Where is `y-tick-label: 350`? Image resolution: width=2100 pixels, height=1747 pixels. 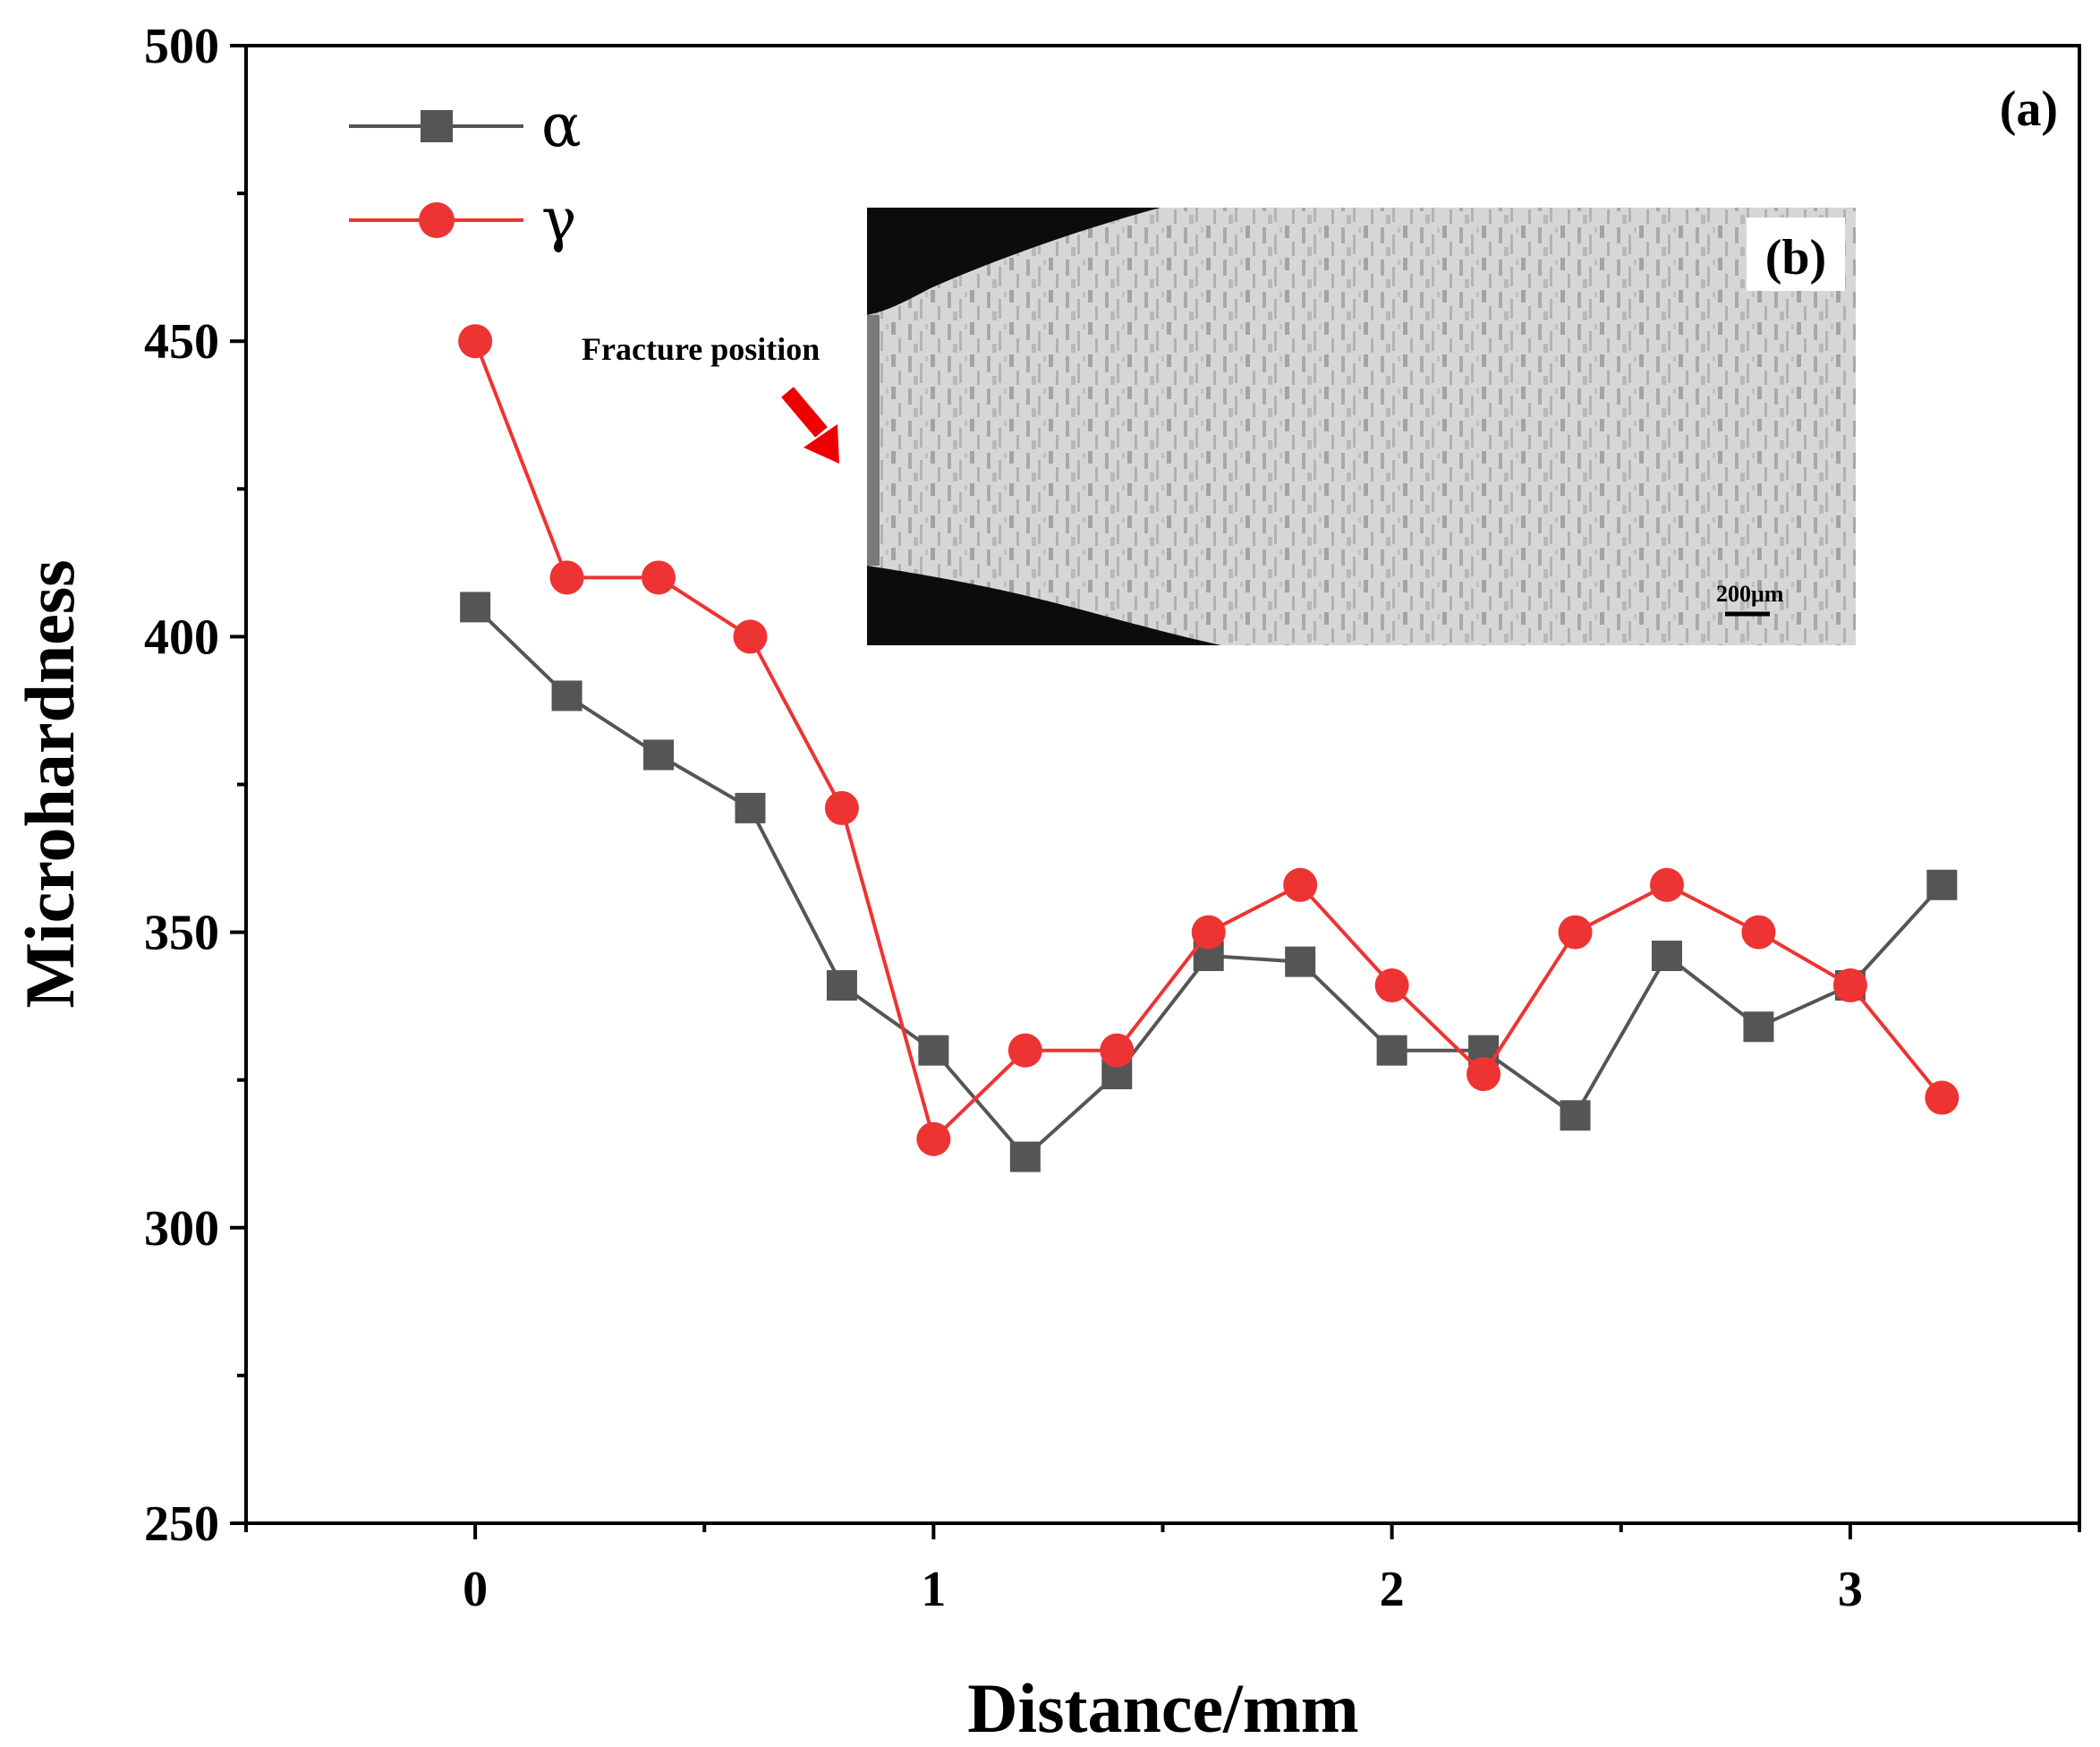 y-tick-label: 350 is located at coordinates (181, 934).